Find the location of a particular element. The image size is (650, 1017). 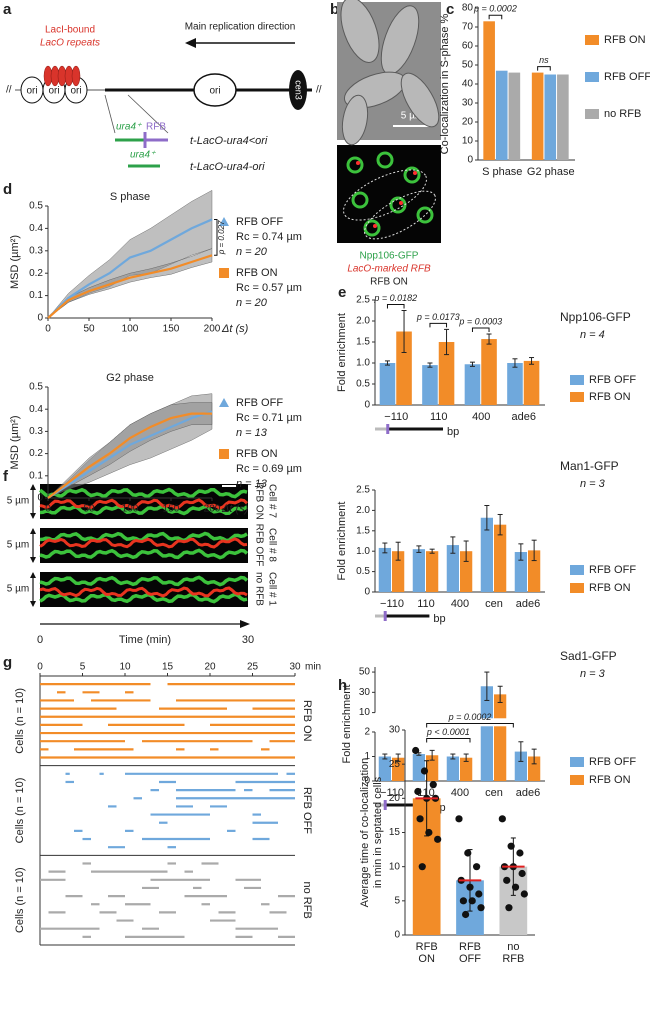

x-tick-label: 25 is located at coordinates (253, 667).